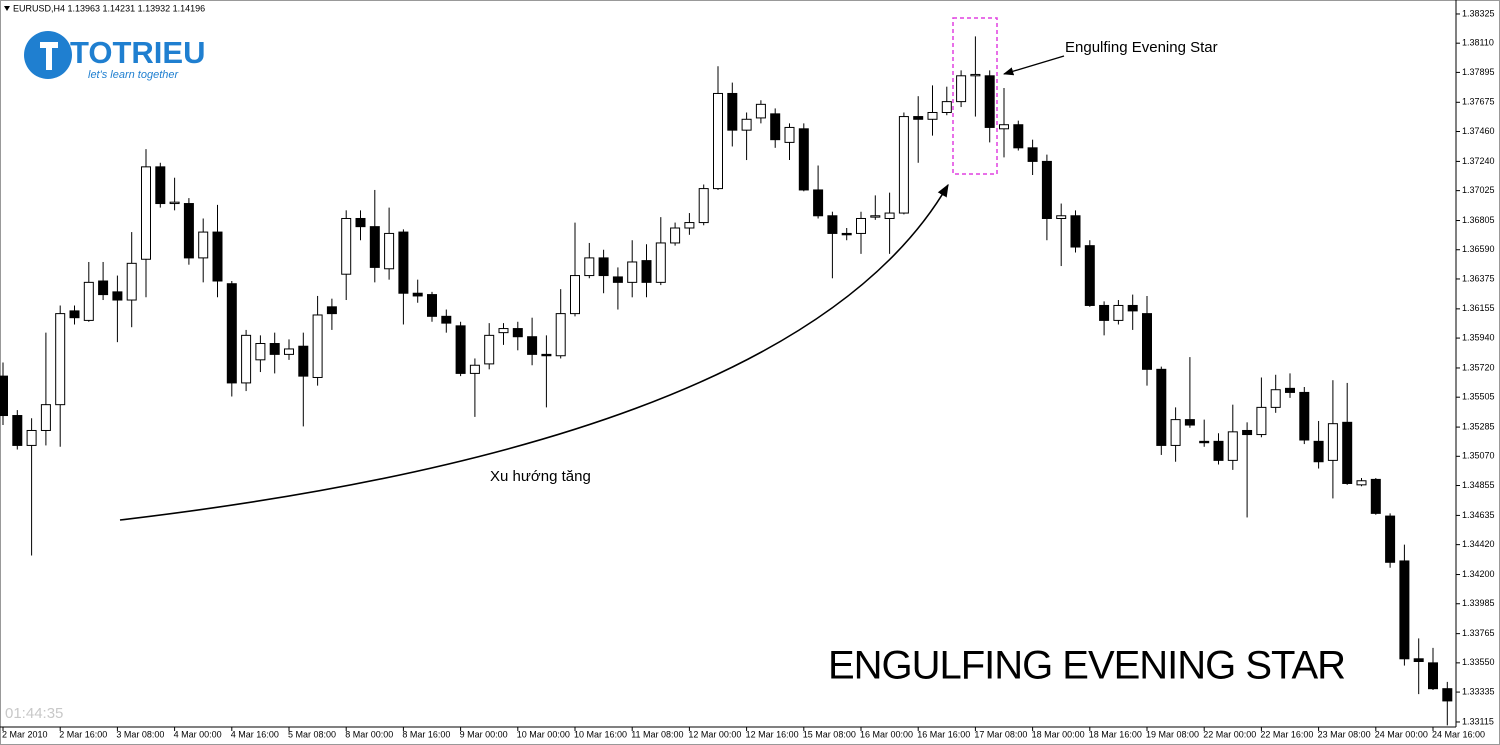 The width and height of the screenshot is (1500, 745). I want to click on y-tick-label: 1.33765, so click(1478, 633).